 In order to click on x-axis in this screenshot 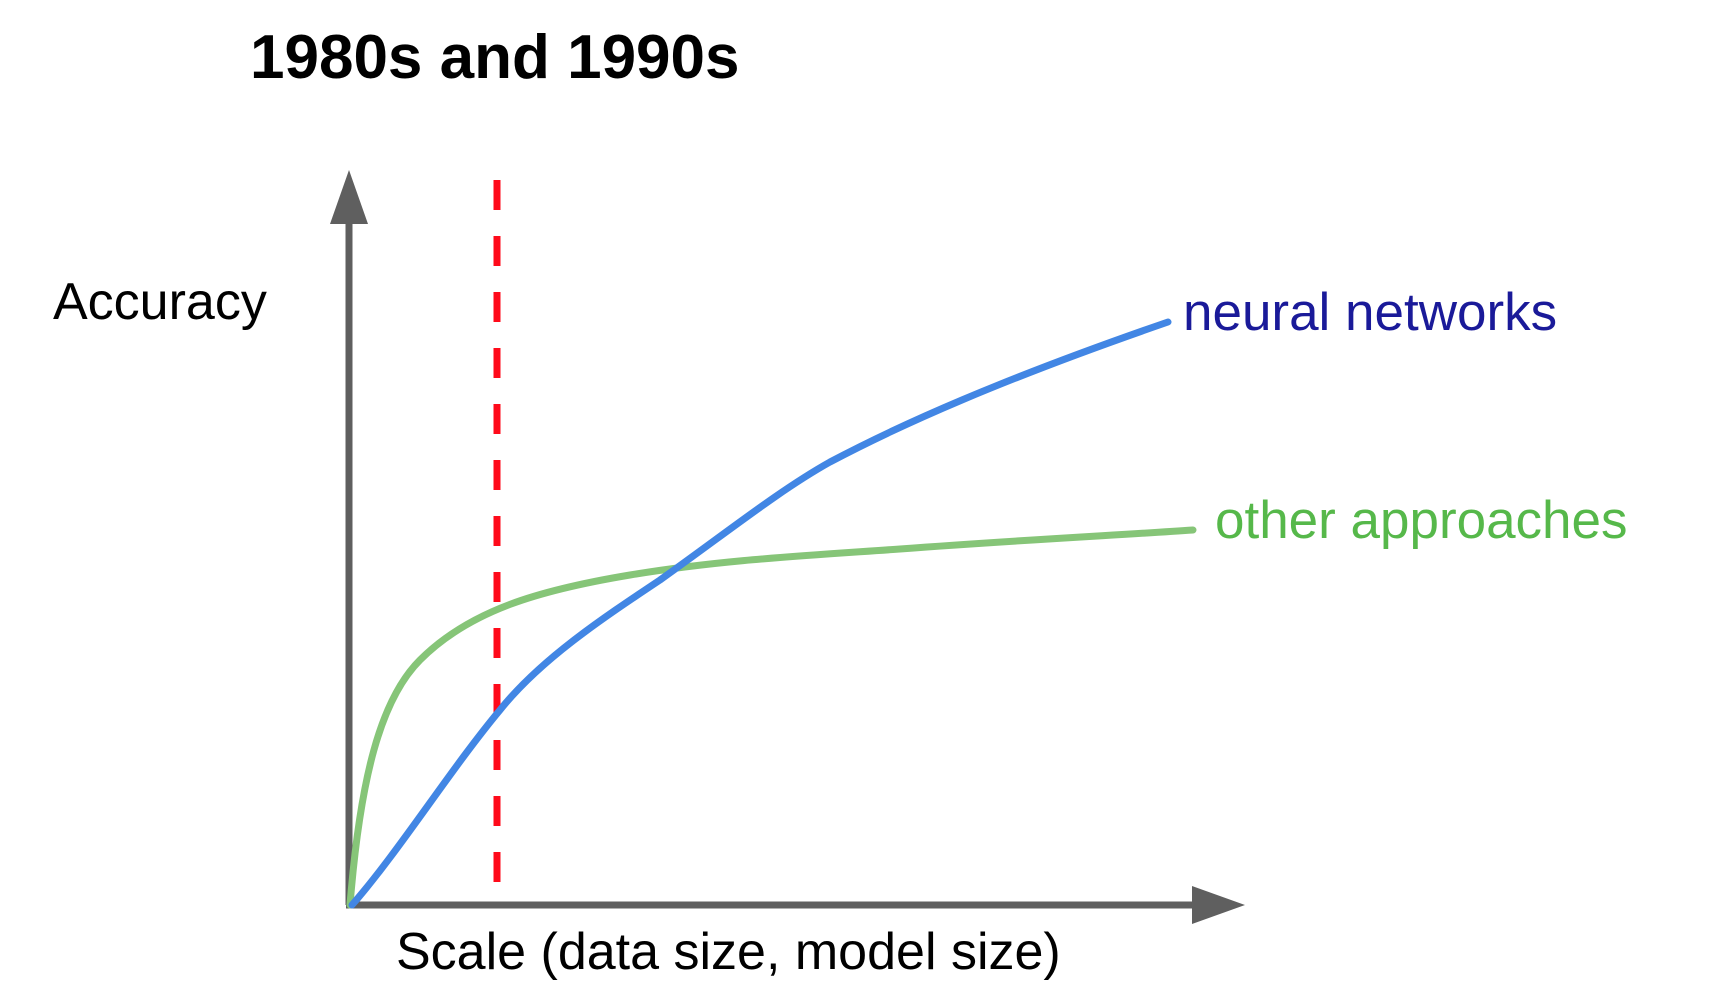, I will do `click(795, 905)`.